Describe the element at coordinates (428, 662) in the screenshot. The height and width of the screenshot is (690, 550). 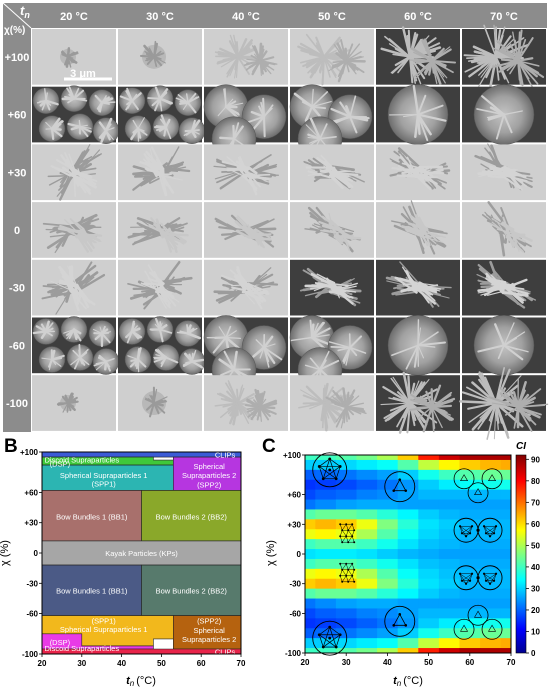
I see `heatmap-x-tick-label: 50` at that location.